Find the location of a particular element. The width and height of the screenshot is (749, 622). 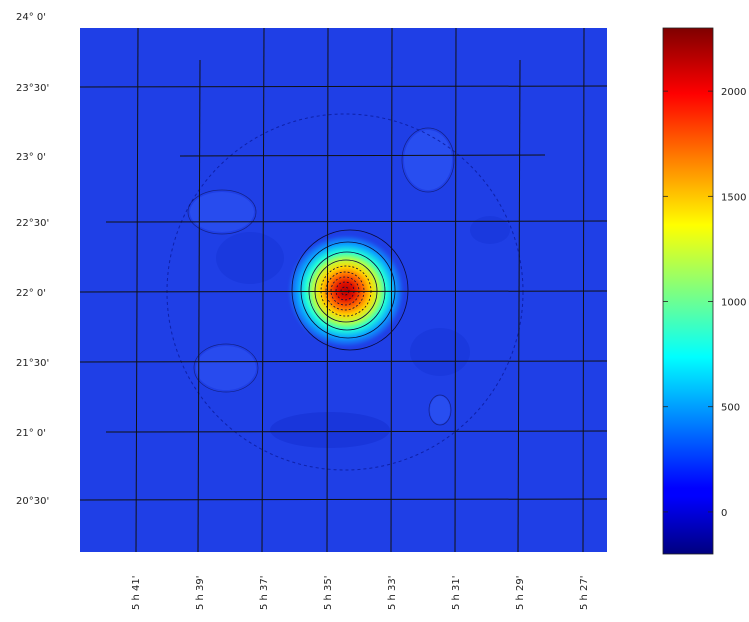

y-tick-label: 22°30' is located at coordinates (32, 223).